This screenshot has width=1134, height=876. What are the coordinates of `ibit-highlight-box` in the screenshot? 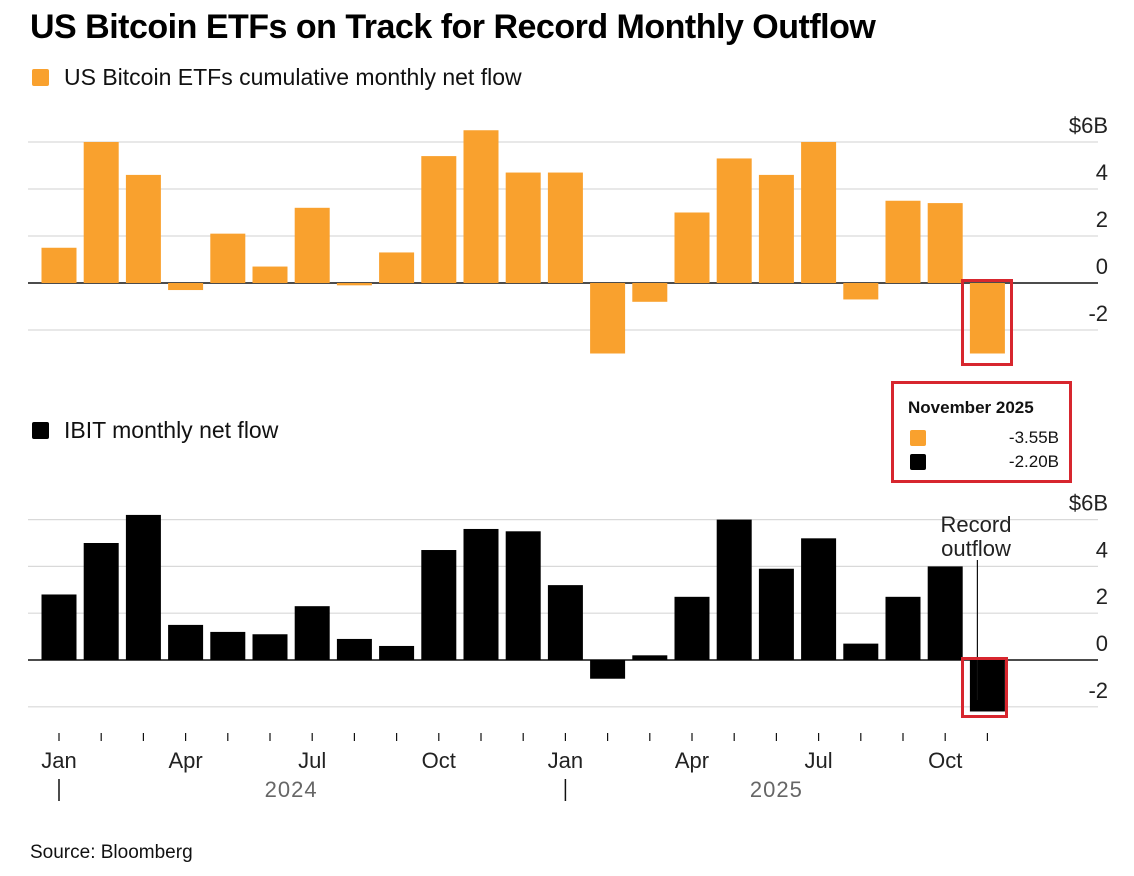 It's located at (984, 687).